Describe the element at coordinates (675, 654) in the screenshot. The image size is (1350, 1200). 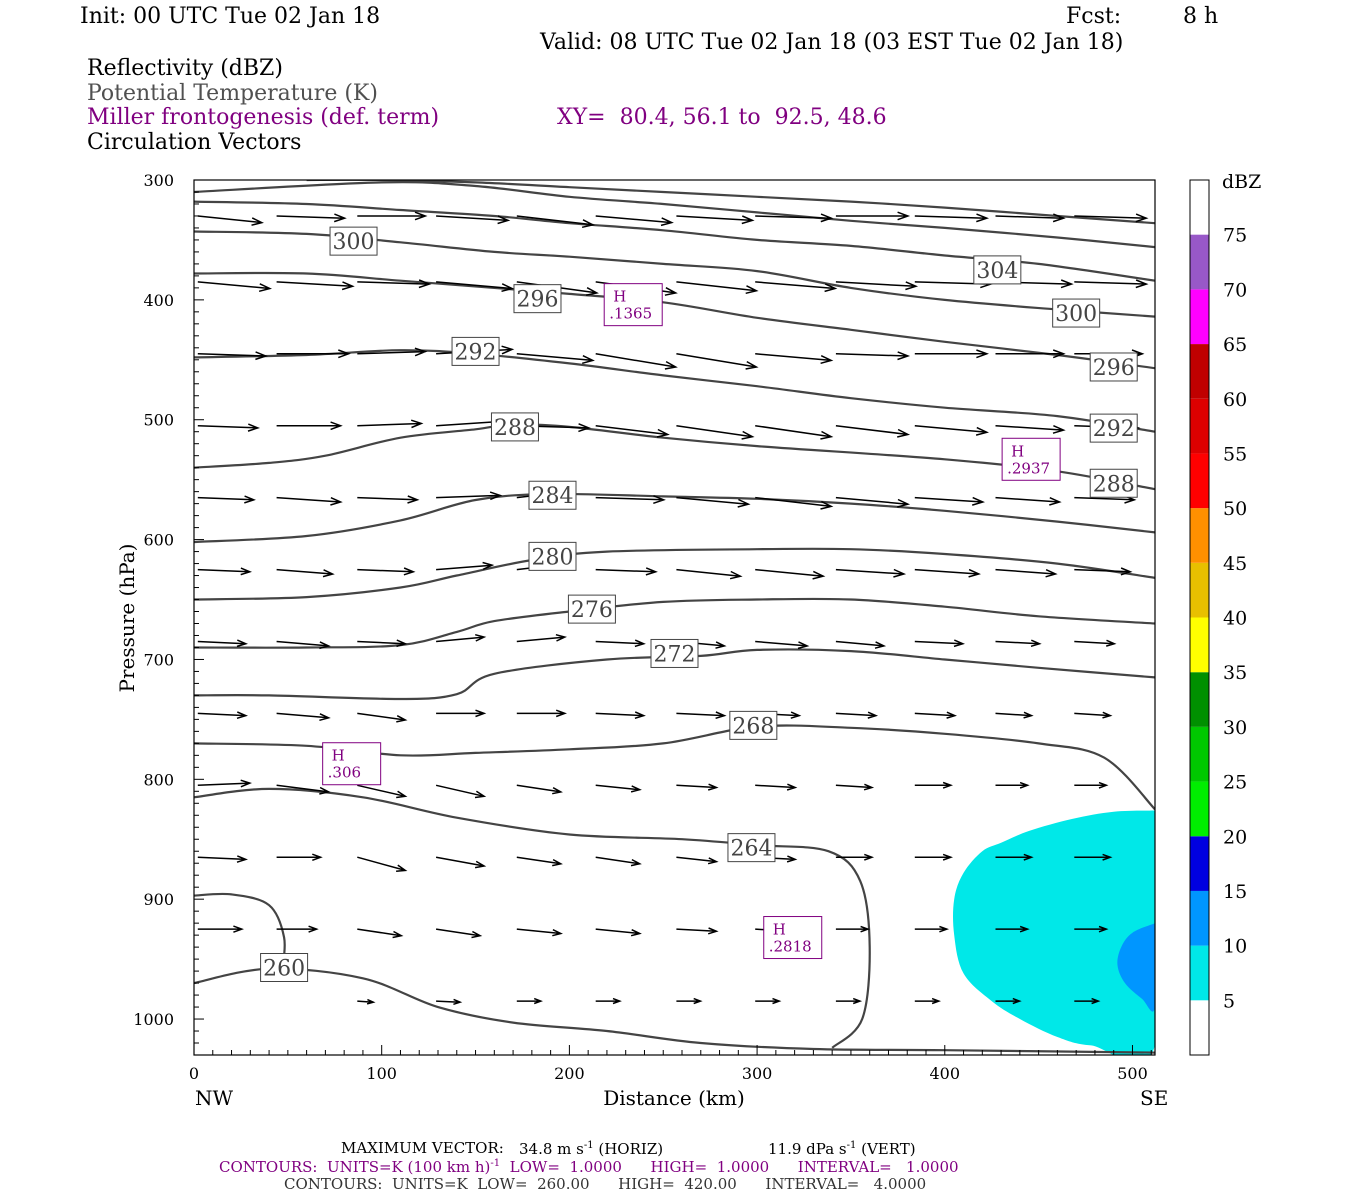
I see `contour-label-272: 272` at that location.